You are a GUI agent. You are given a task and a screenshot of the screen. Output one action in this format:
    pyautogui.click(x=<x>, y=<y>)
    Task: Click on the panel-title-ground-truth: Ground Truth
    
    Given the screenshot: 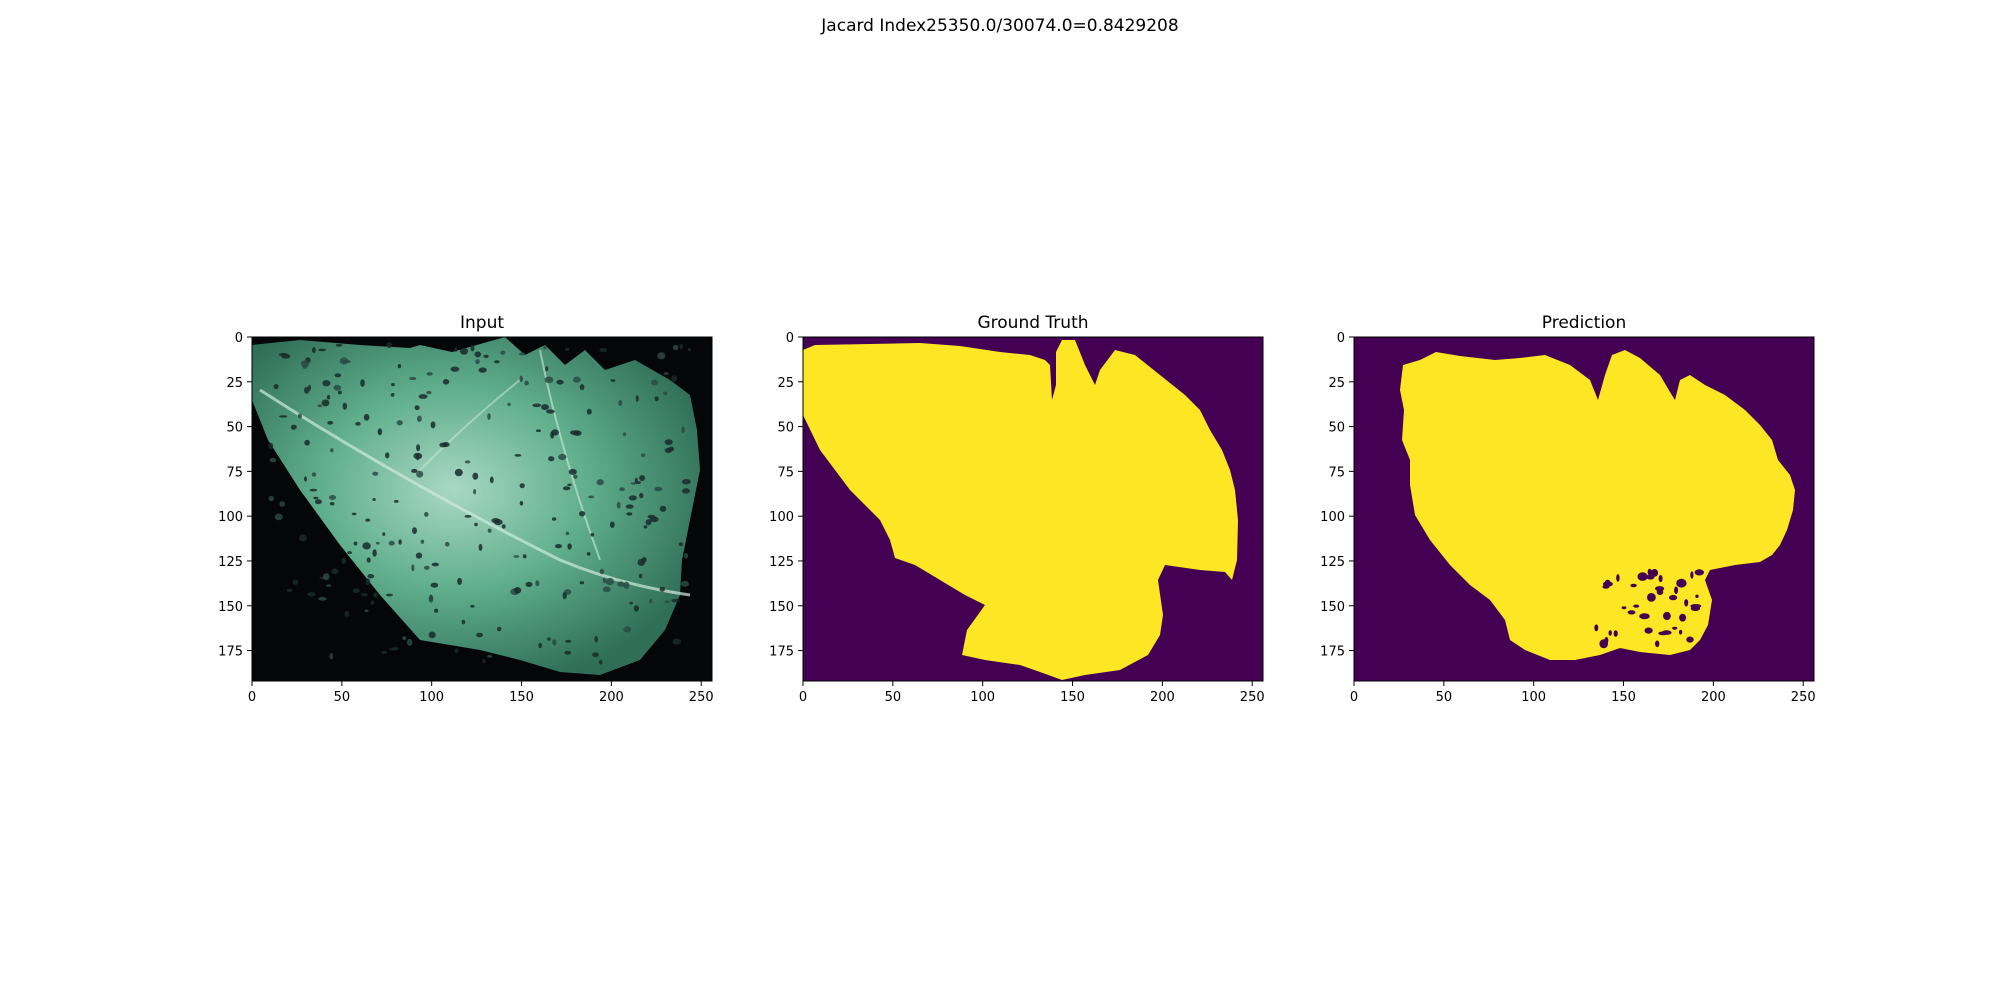 What is the action you would take?
    pyautogui.click(x=1032, y=323)
    